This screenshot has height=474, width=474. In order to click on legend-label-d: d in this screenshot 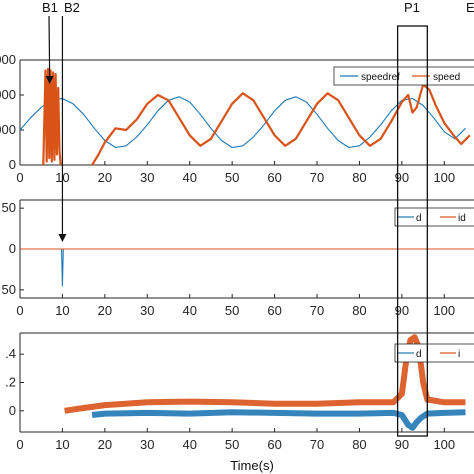, I will do `click(419, 218)`.